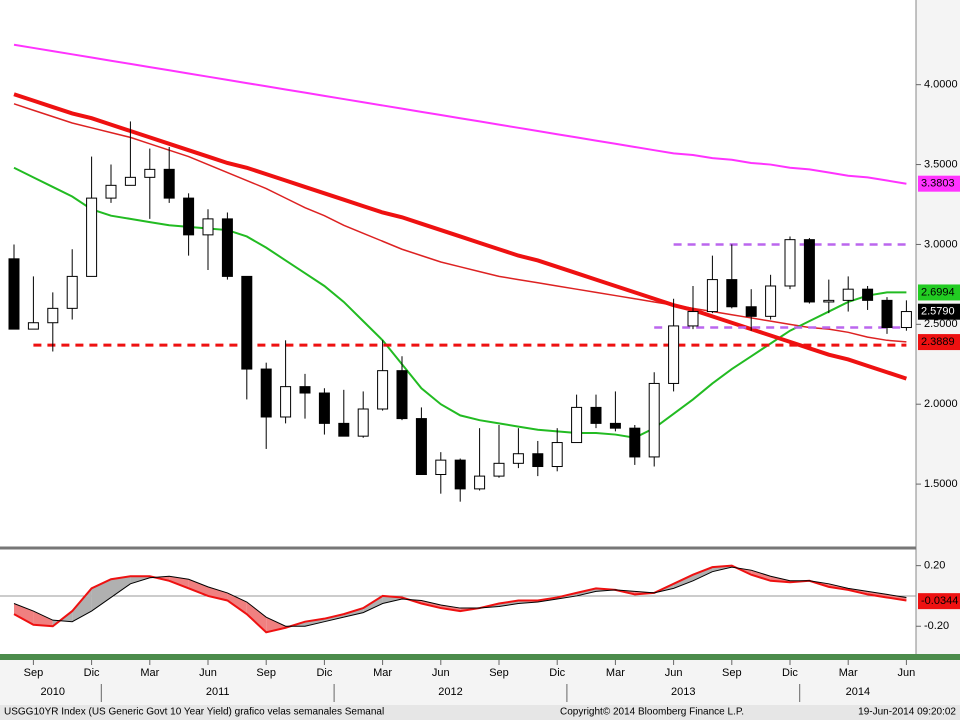 Image resolution: width=960 pixels, height=720 pixels. I want to click on year-label: 2013, so click(683, 692).